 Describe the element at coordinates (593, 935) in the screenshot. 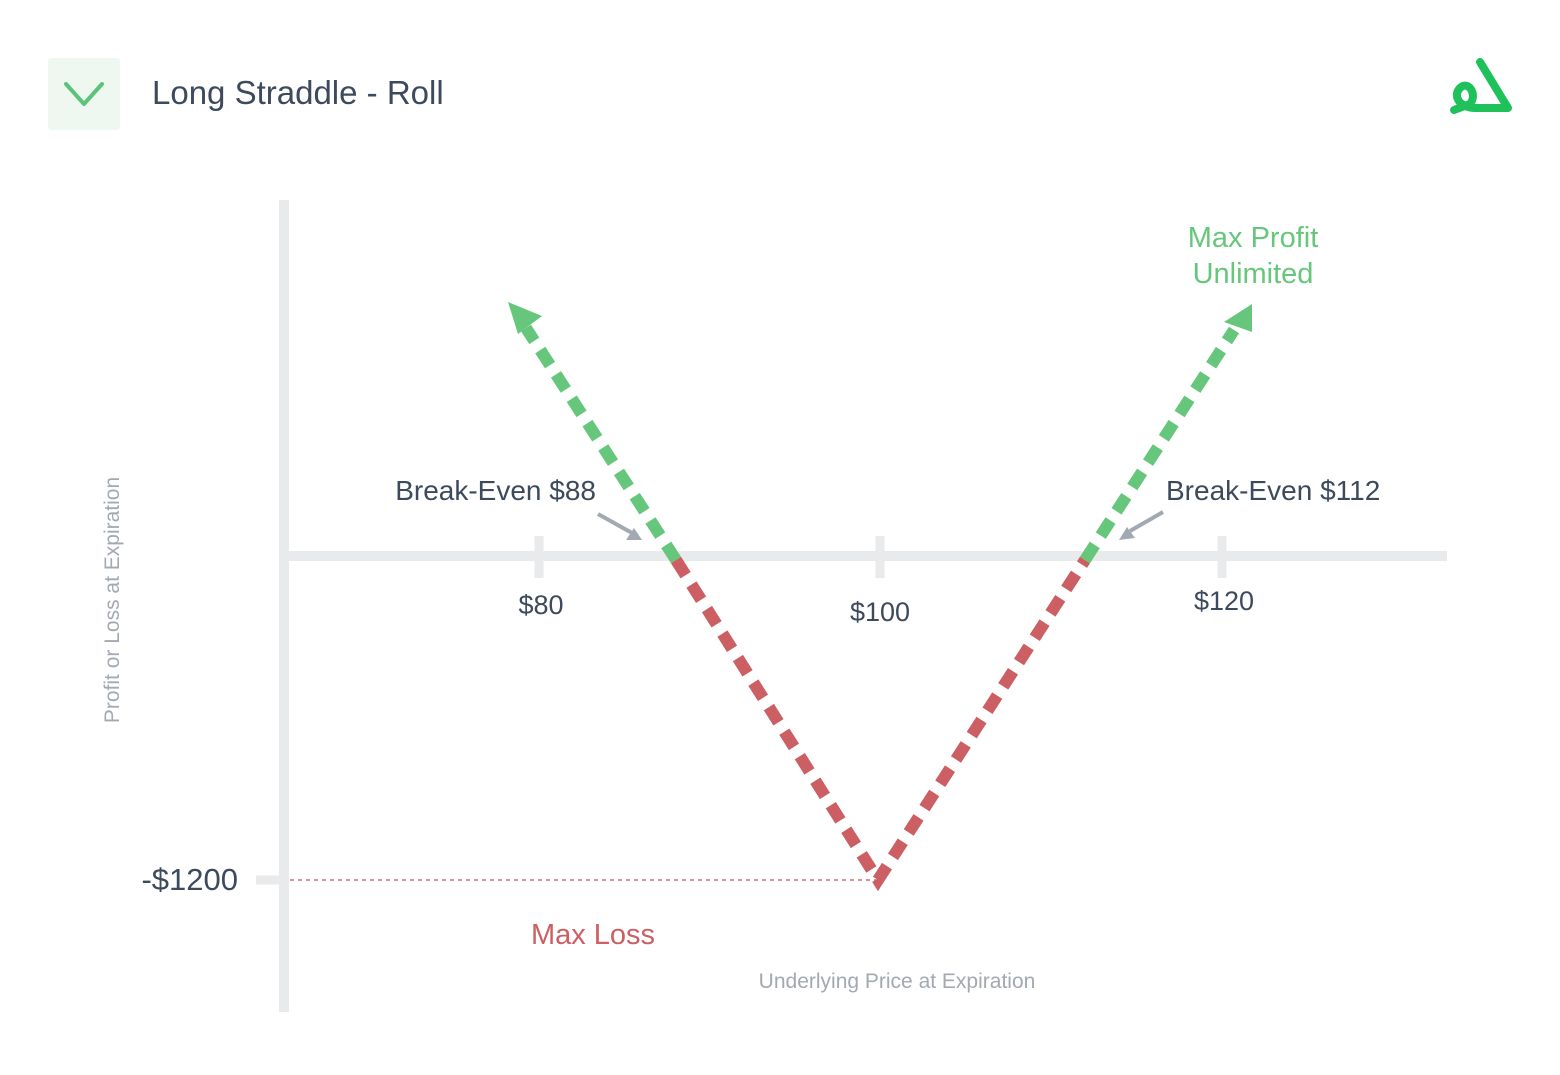

I see `max-loss-label: Max Loss` at that location.